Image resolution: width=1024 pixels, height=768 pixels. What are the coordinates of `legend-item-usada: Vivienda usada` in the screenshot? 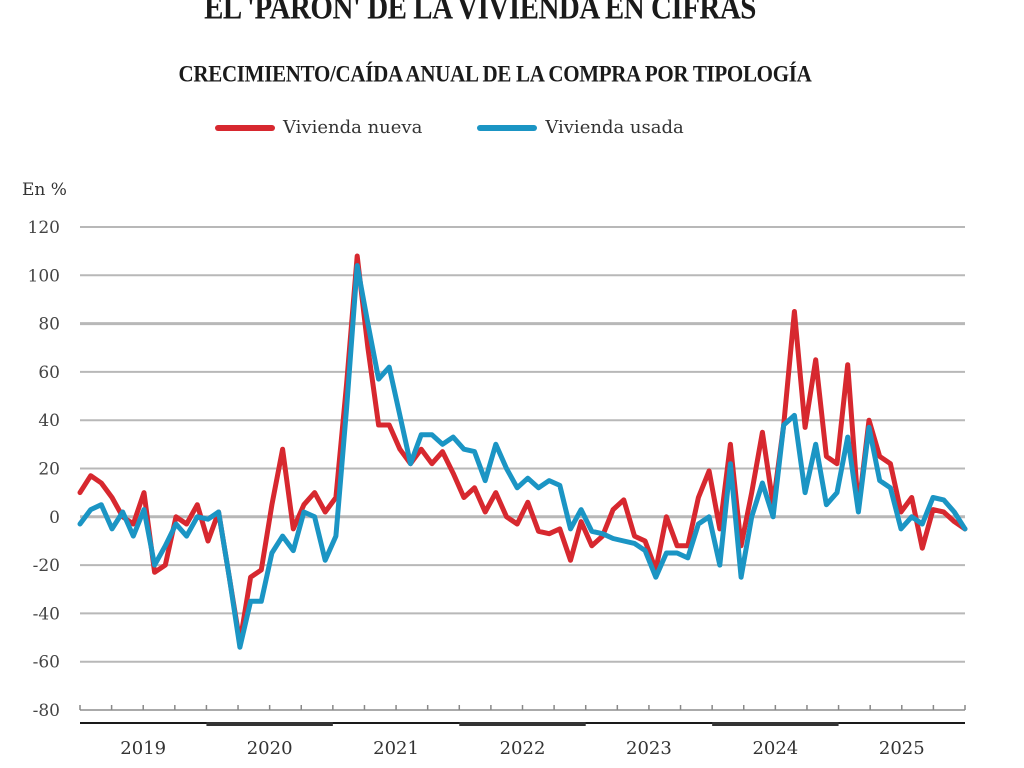 It's located at (580, 127).